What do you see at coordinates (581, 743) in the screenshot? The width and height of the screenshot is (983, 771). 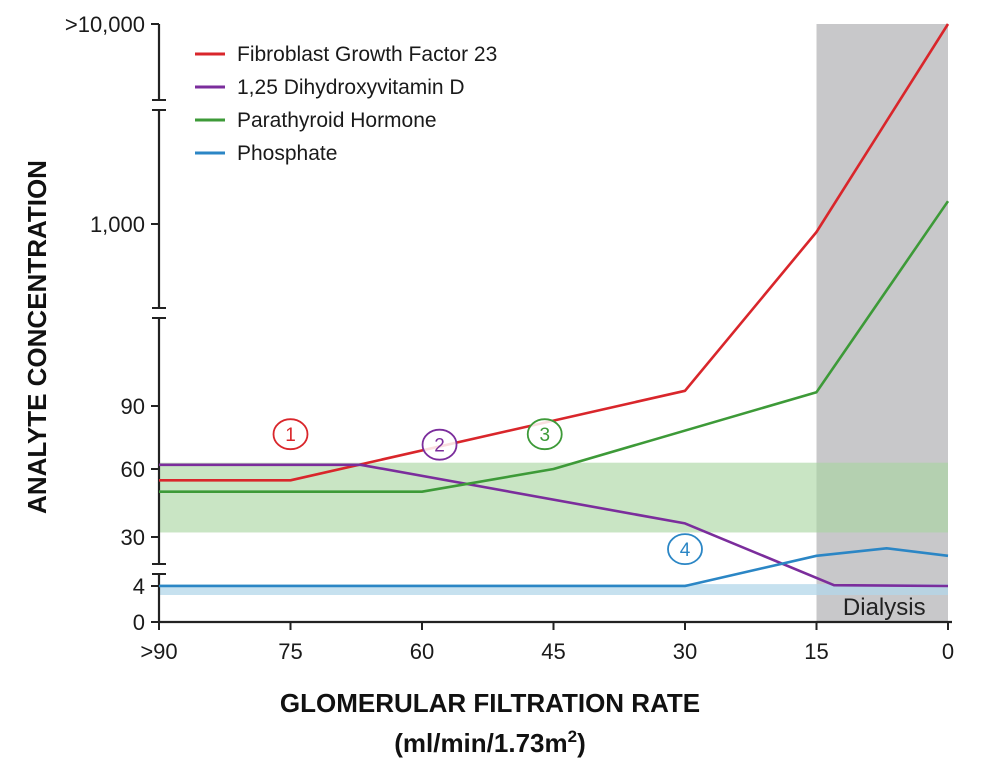 I see `x-axis-unit-close: )` at bounding box center [581, 743].